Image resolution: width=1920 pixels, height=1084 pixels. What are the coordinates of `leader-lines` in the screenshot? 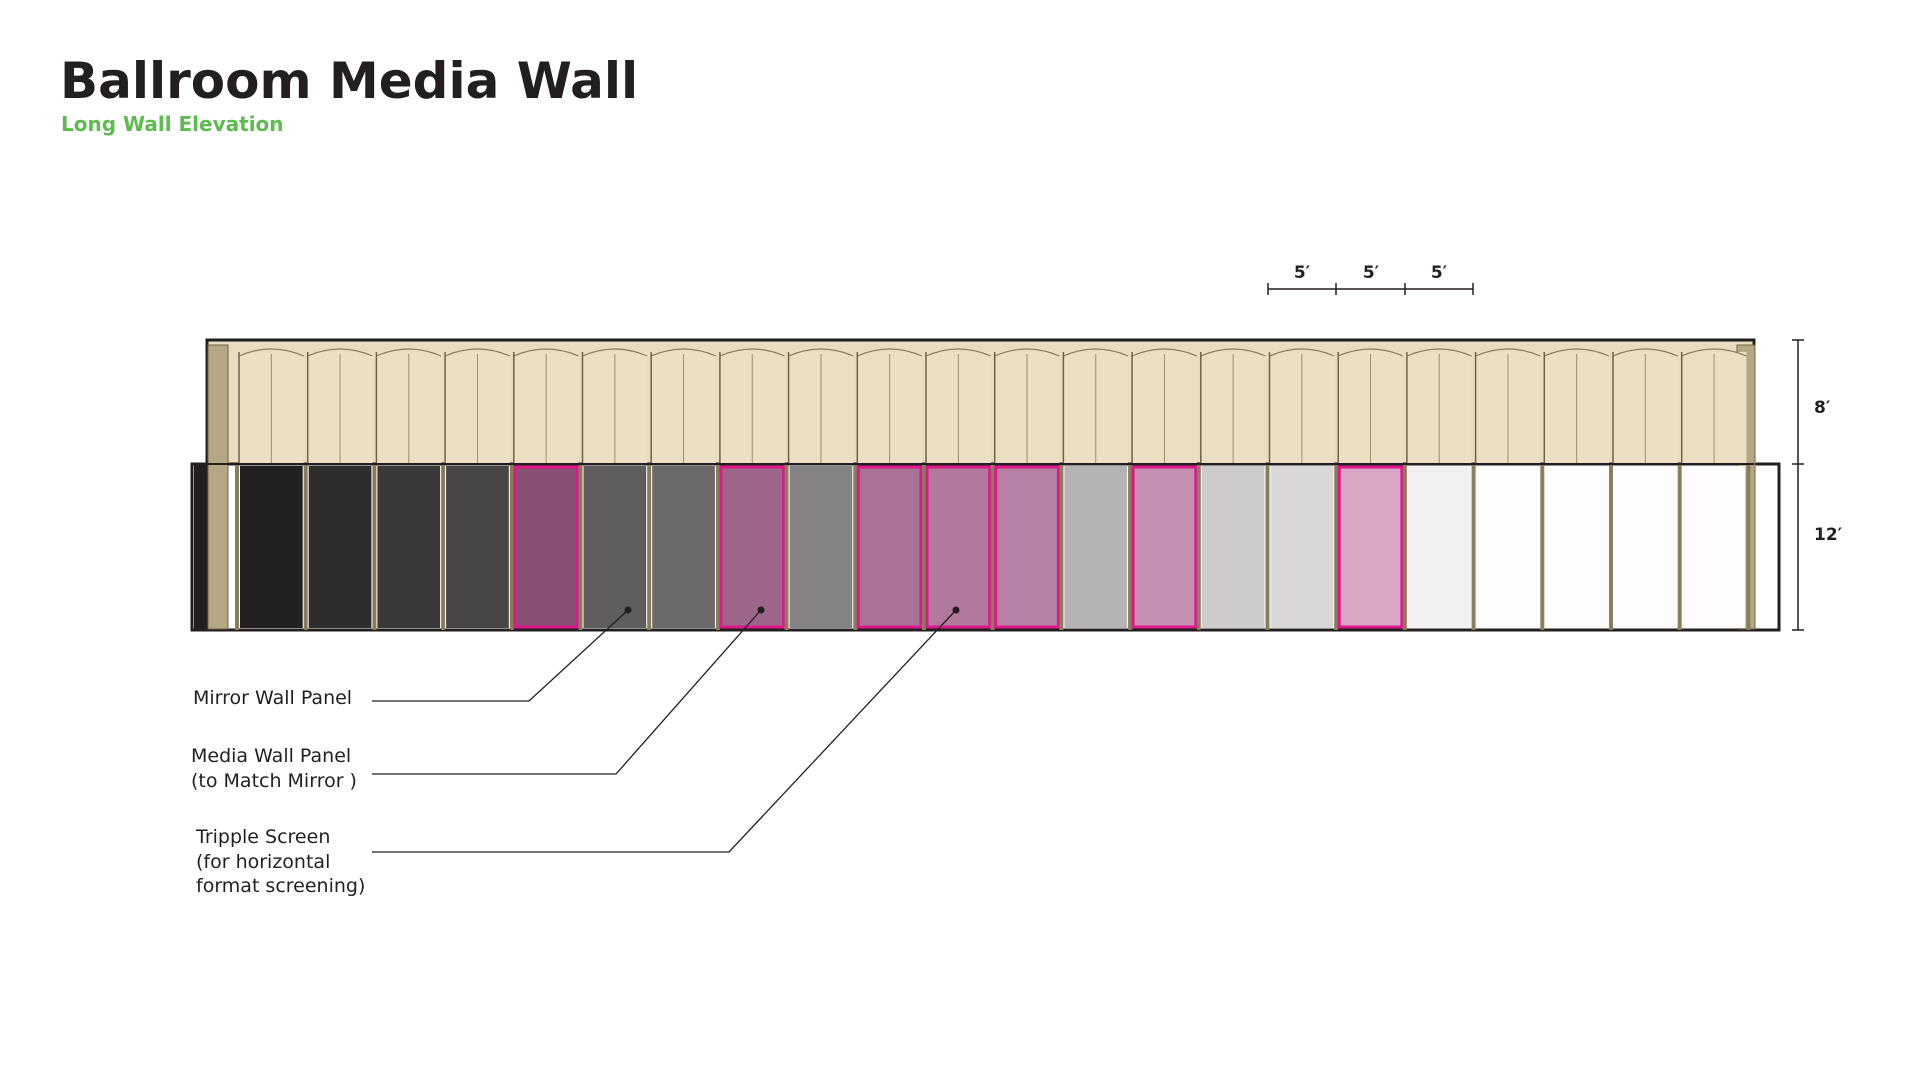 It's located at (664, 731).